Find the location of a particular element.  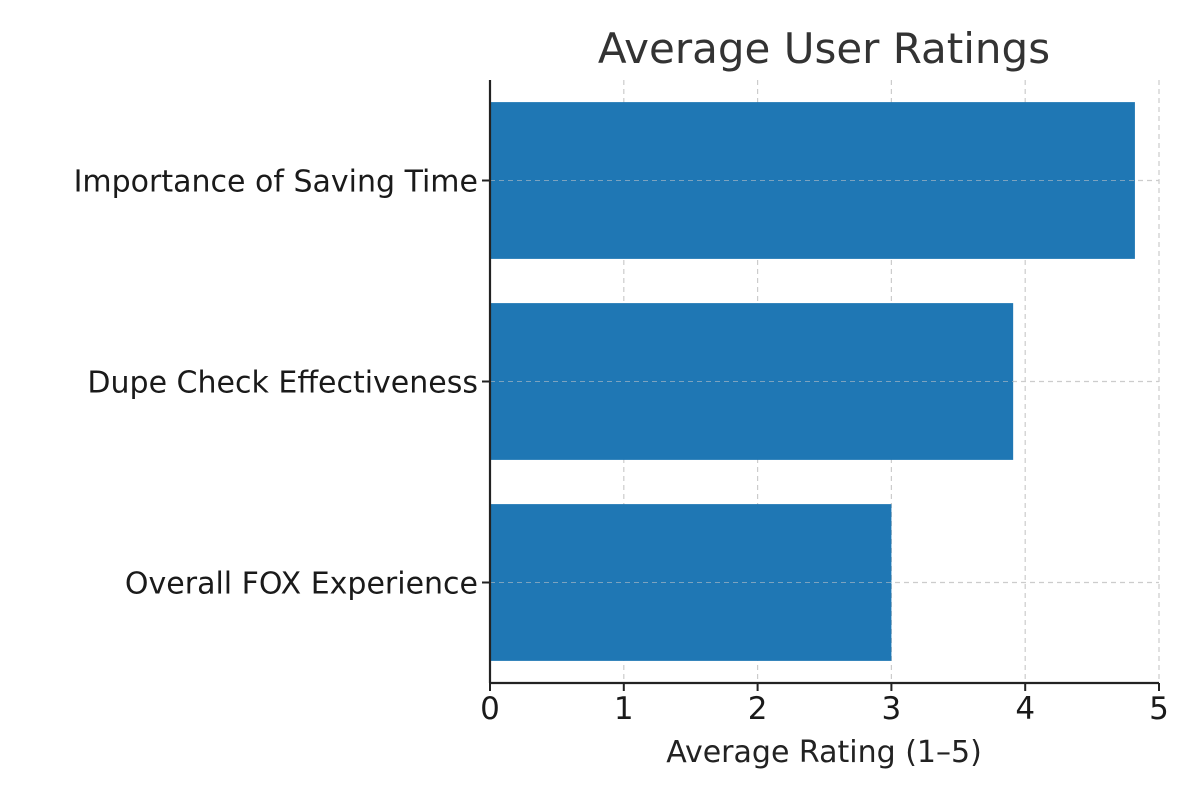

x-tick-label: 4 is located at coordinates (1025, 709).